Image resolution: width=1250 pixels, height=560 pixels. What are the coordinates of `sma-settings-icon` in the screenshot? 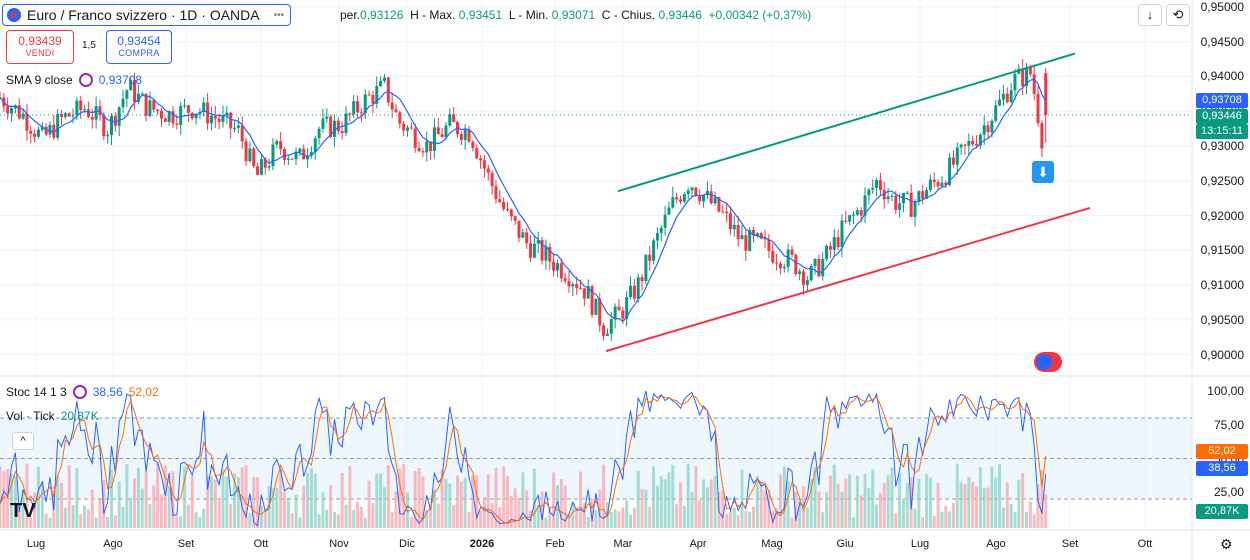 It's located at (85, 80).